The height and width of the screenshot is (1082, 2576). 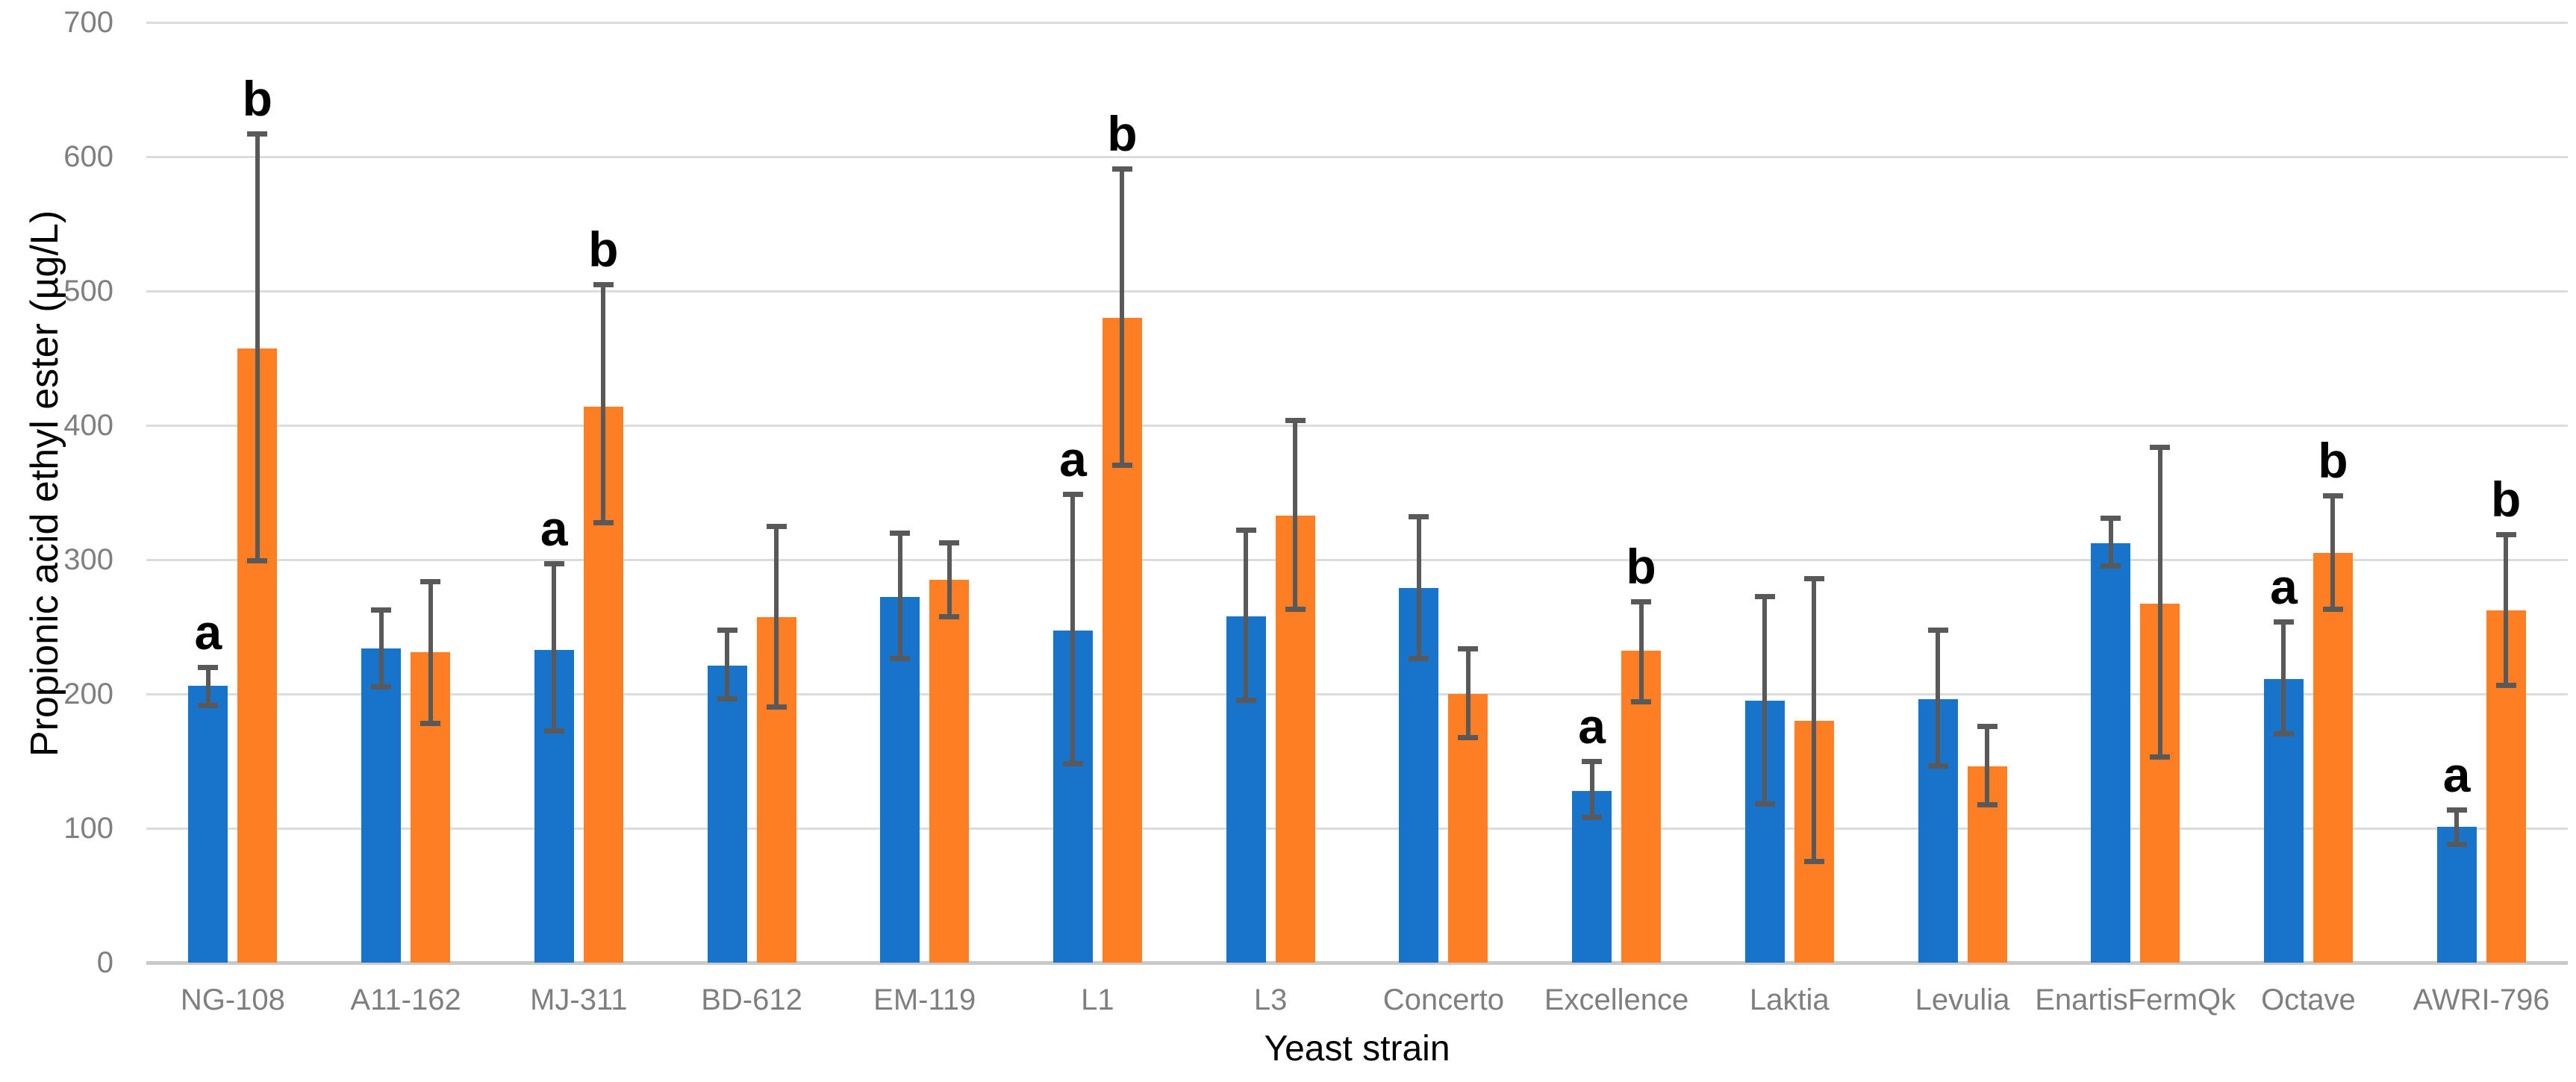 What do you see at coordinates (1443, 1000) in the screenshot?
I see `category-label: Concerto` at bounding box center [1443, 1000].